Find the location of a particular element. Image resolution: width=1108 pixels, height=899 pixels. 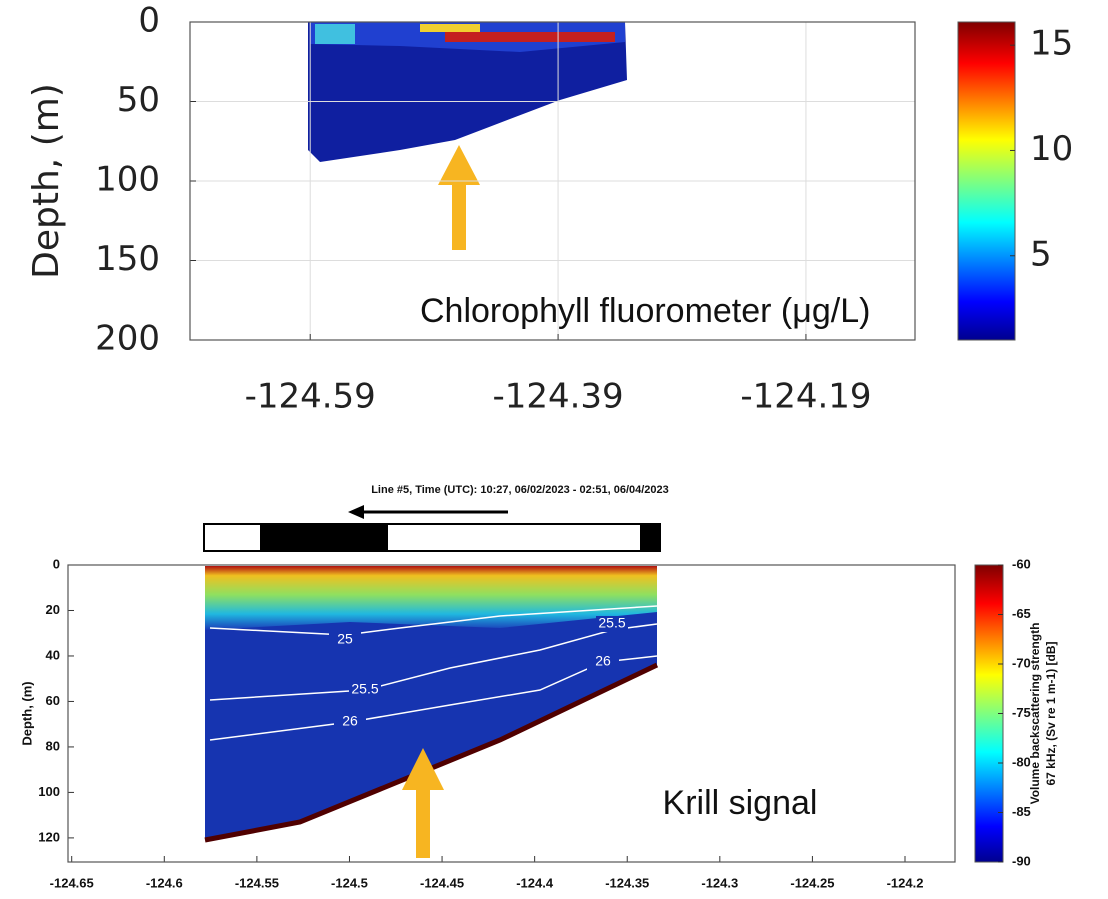

contour-label: 25 is located at coordinates (345, 639).